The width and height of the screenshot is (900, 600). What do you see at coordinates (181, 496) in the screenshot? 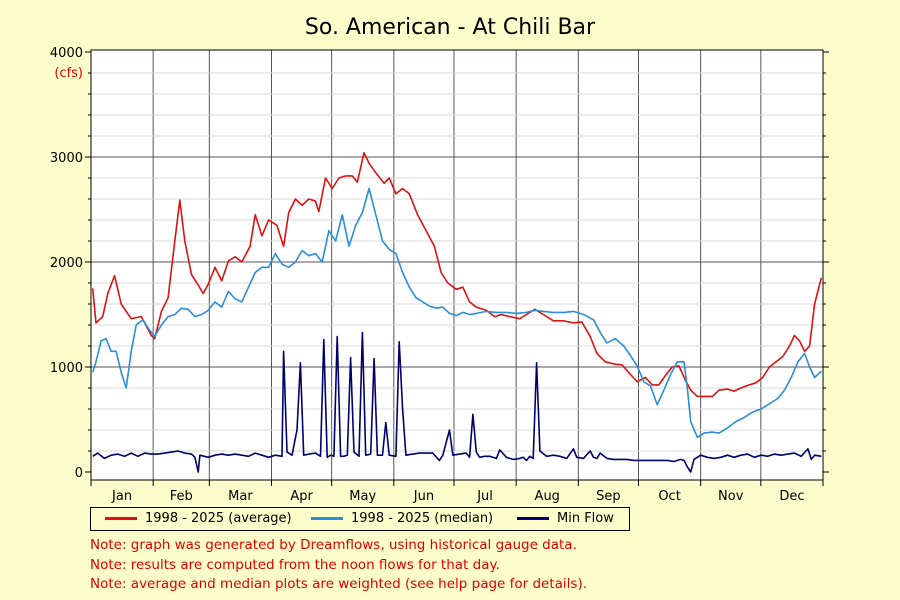
I see `x-tick-label: Feb` at bounding box center [181, 496].